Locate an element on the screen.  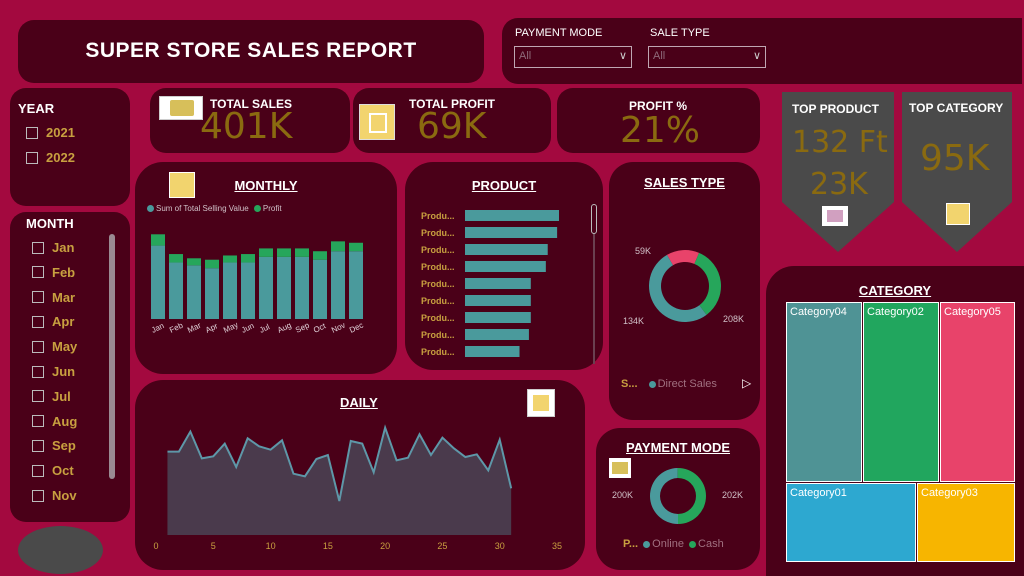
tile-label: Category04 is located at coordinates (818, 312).